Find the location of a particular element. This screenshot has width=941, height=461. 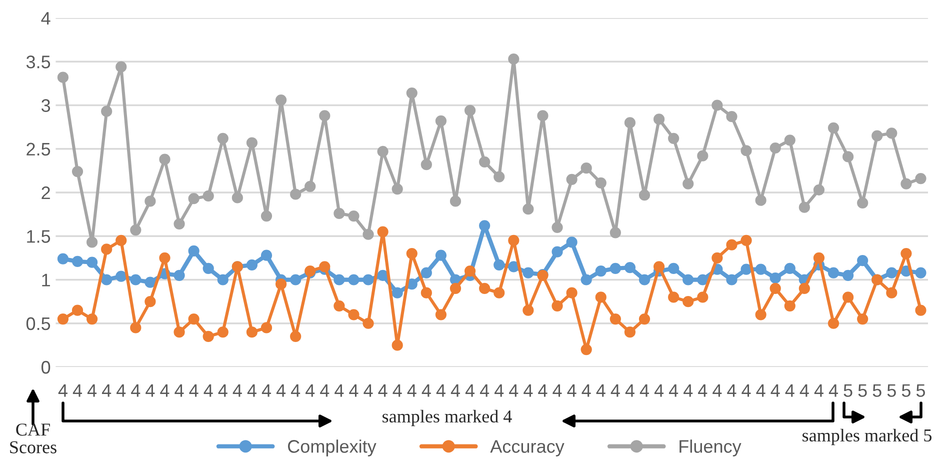

text: CAF Scores is located at coordinates (33, 439).